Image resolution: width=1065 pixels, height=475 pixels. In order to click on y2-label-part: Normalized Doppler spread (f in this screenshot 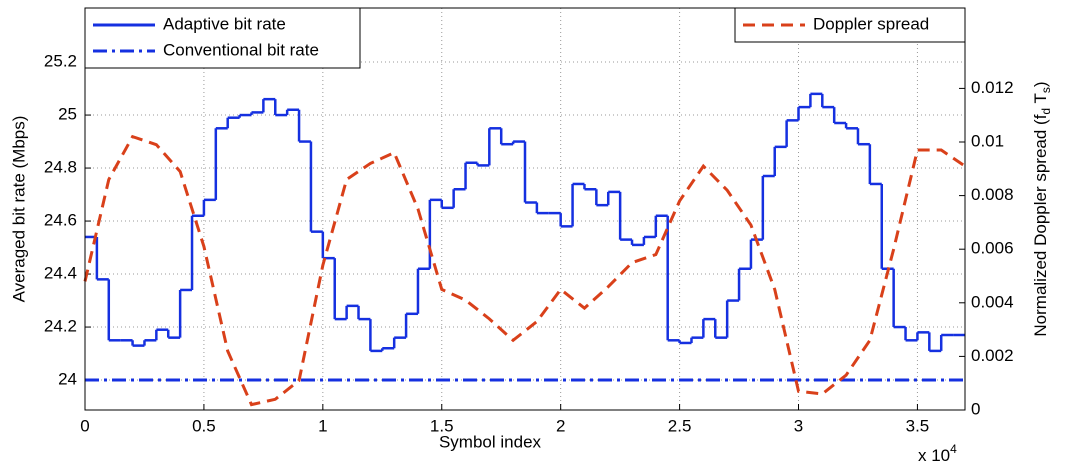, I will do `click(1040, 225)`.